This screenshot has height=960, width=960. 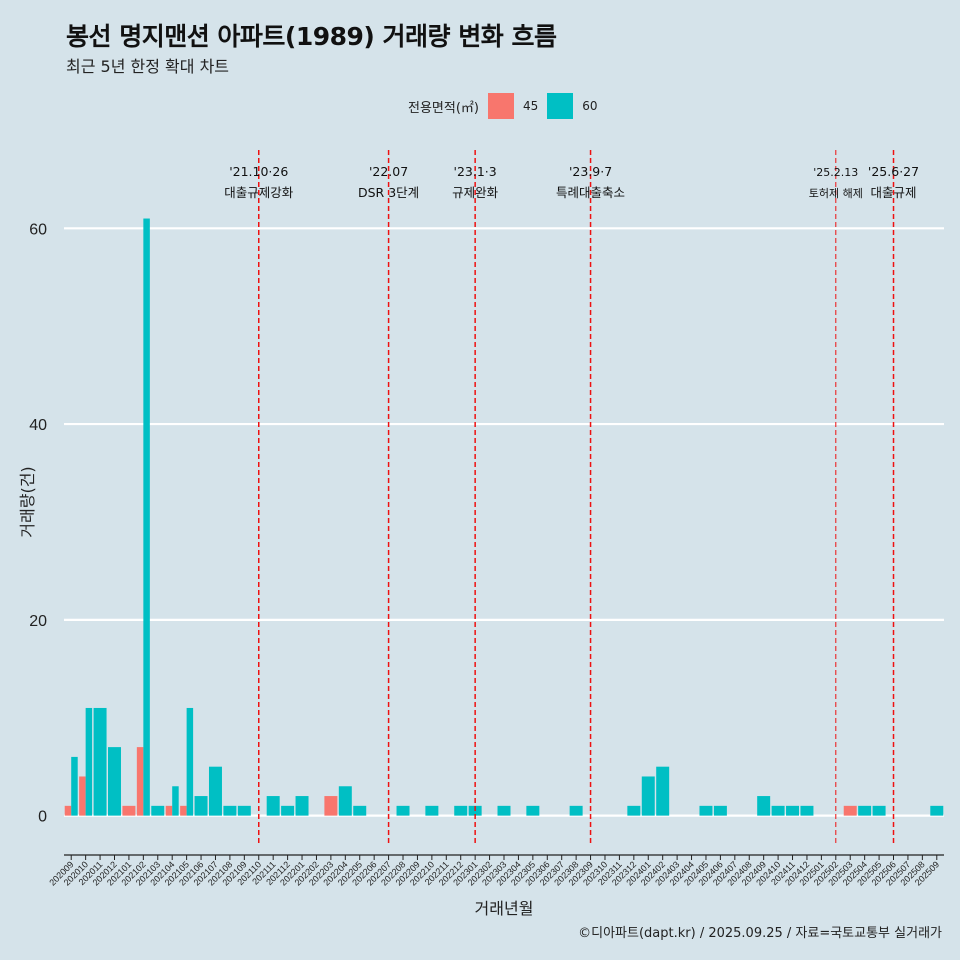 What do you see at coordinates (475, 192) in the screenshot?
I see `event-label-name-2: 규제완화` at bounding box center [475, 192].